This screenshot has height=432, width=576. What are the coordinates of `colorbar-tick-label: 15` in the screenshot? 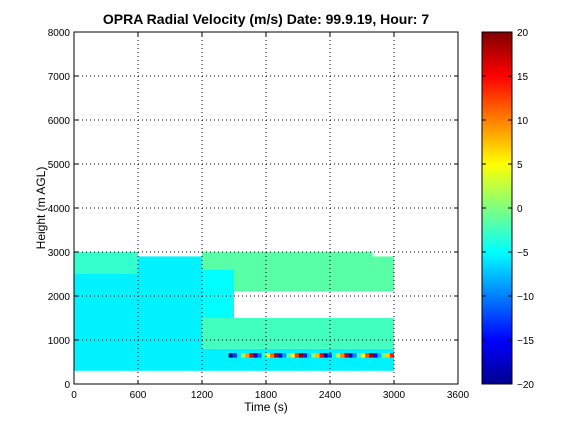 It's located at (523, 77).